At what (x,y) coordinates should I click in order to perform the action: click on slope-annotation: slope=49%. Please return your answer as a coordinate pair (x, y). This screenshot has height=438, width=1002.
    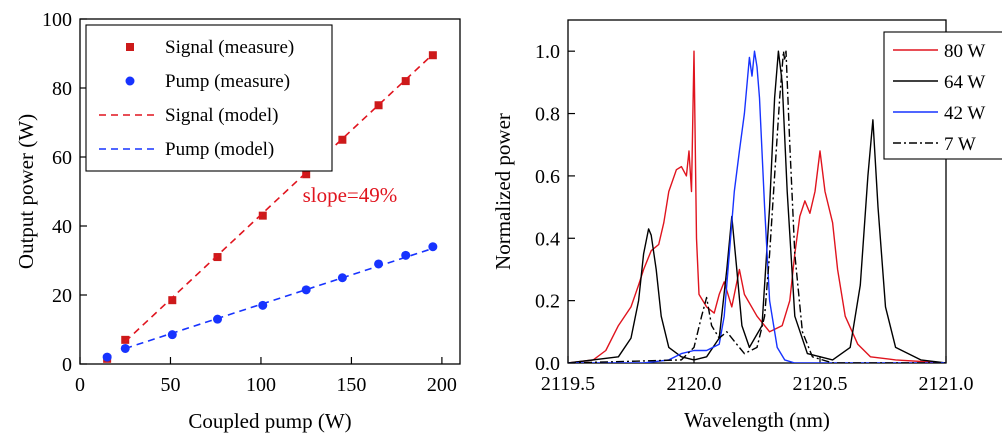
    Looking at the image, I should click on (350, 195).